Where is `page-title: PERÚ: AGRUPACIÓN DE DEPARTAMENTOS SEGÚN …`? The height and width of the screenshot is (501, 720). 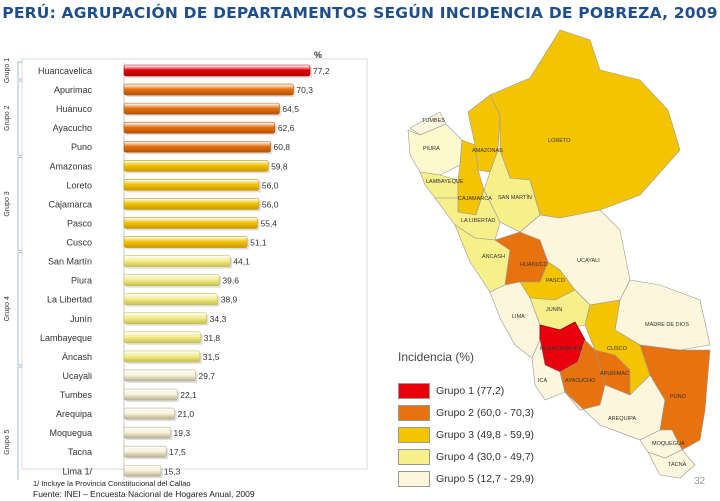
page-title: PERÚ: AGRUPACIÓN DE DEPARTAMENTOS SEGÚN … is located at coordinates (360, 13).